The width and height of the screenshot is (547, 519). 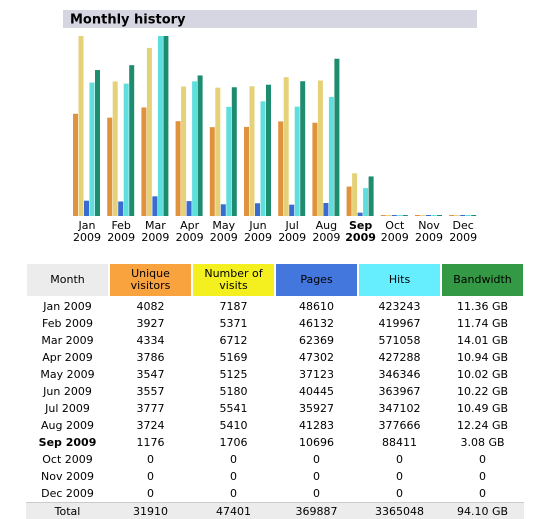 What do you see at coordinates (67, 280) in the screenshot?
I see `column-header: Month` at bounding box center [67, 280].